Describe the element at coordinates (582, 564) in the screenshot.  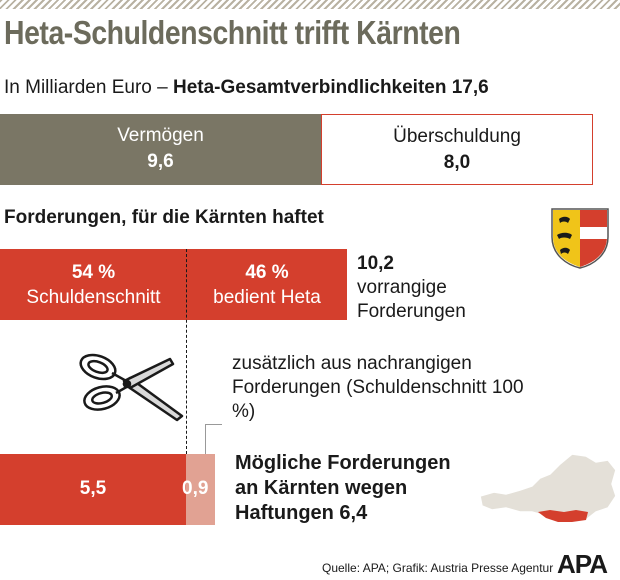
I see `apa-logo-text: APA` at that location.